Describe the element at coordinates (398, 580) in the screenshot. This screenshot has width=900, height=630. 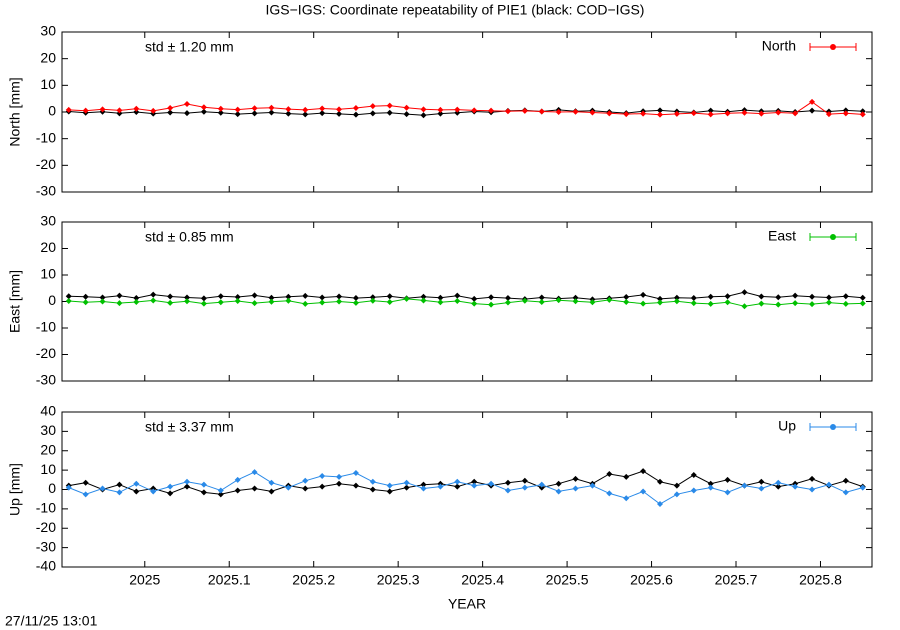
I see `x-tick-label: 2025.3` at that location.